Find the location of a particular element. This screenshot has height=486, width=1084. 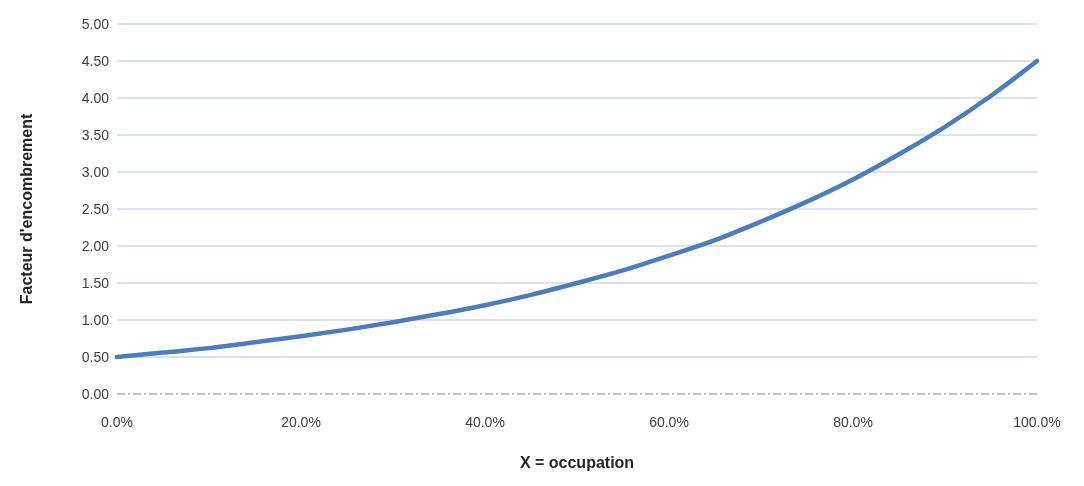

y-tick-label: 3.00 is located at coordinates (95, 171).